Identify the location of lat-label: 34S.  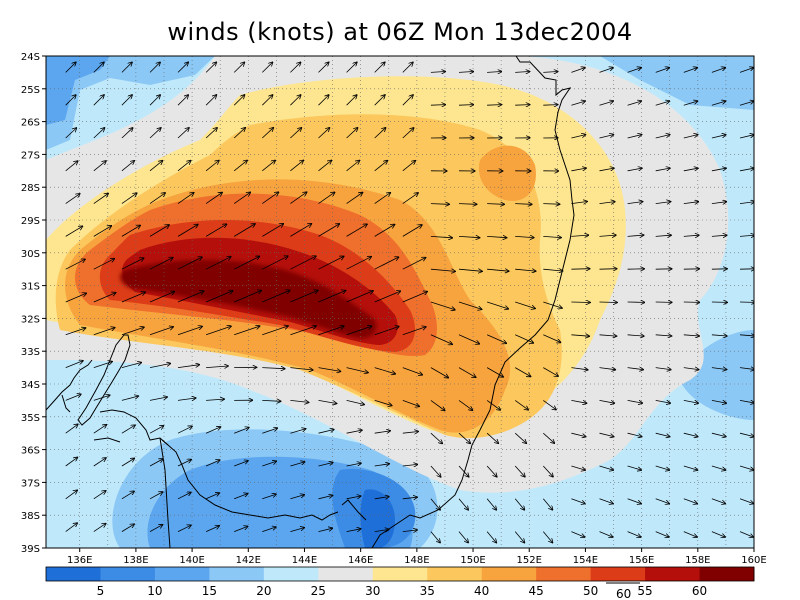
(30, 385).